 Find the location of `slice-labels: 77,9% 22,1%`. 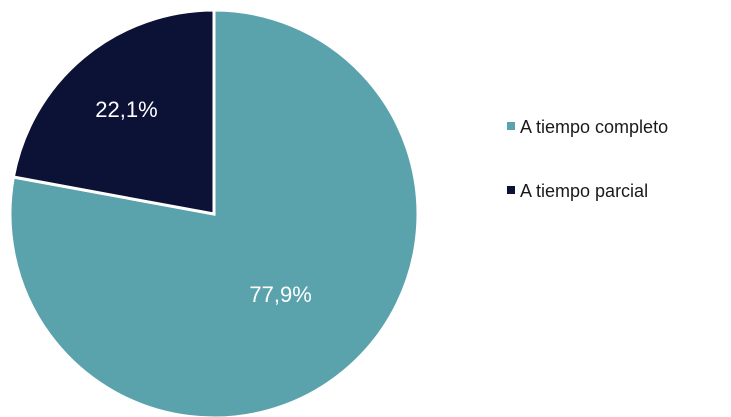

slice-labels: 77,9% 22,1% is located at coordinates (203, 202).